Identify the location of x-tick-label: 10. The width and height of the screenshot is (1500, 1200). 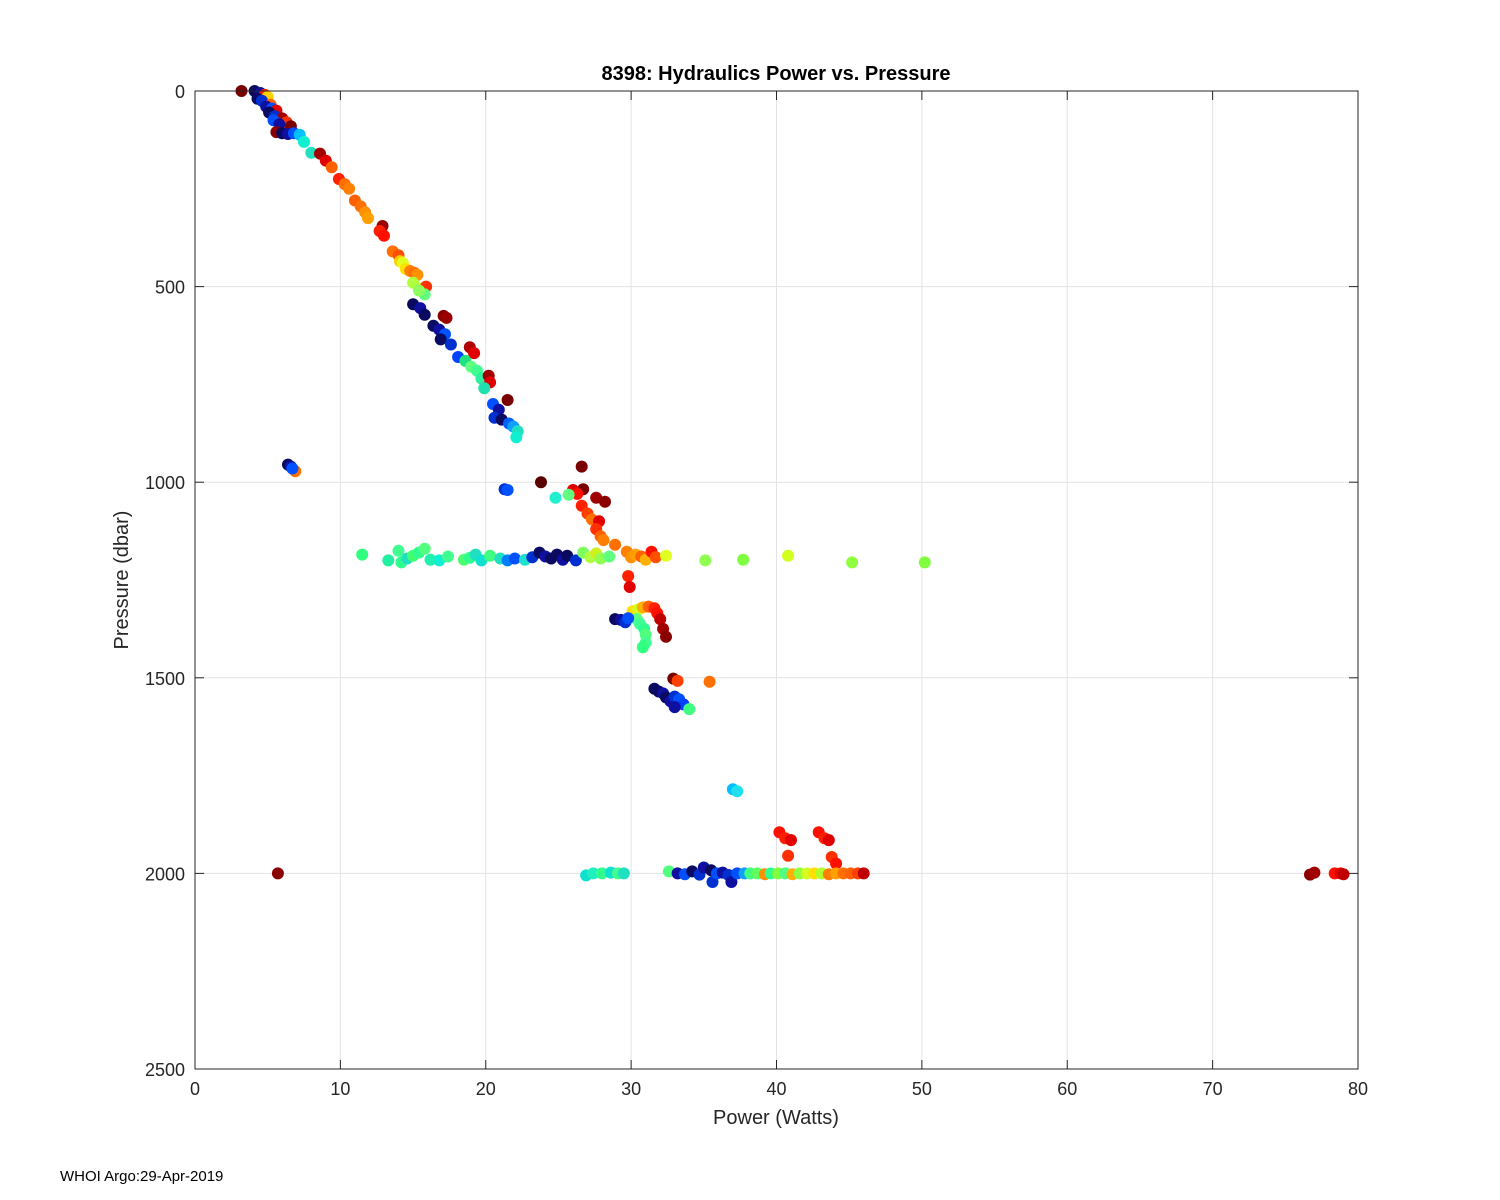
(340, 1089).